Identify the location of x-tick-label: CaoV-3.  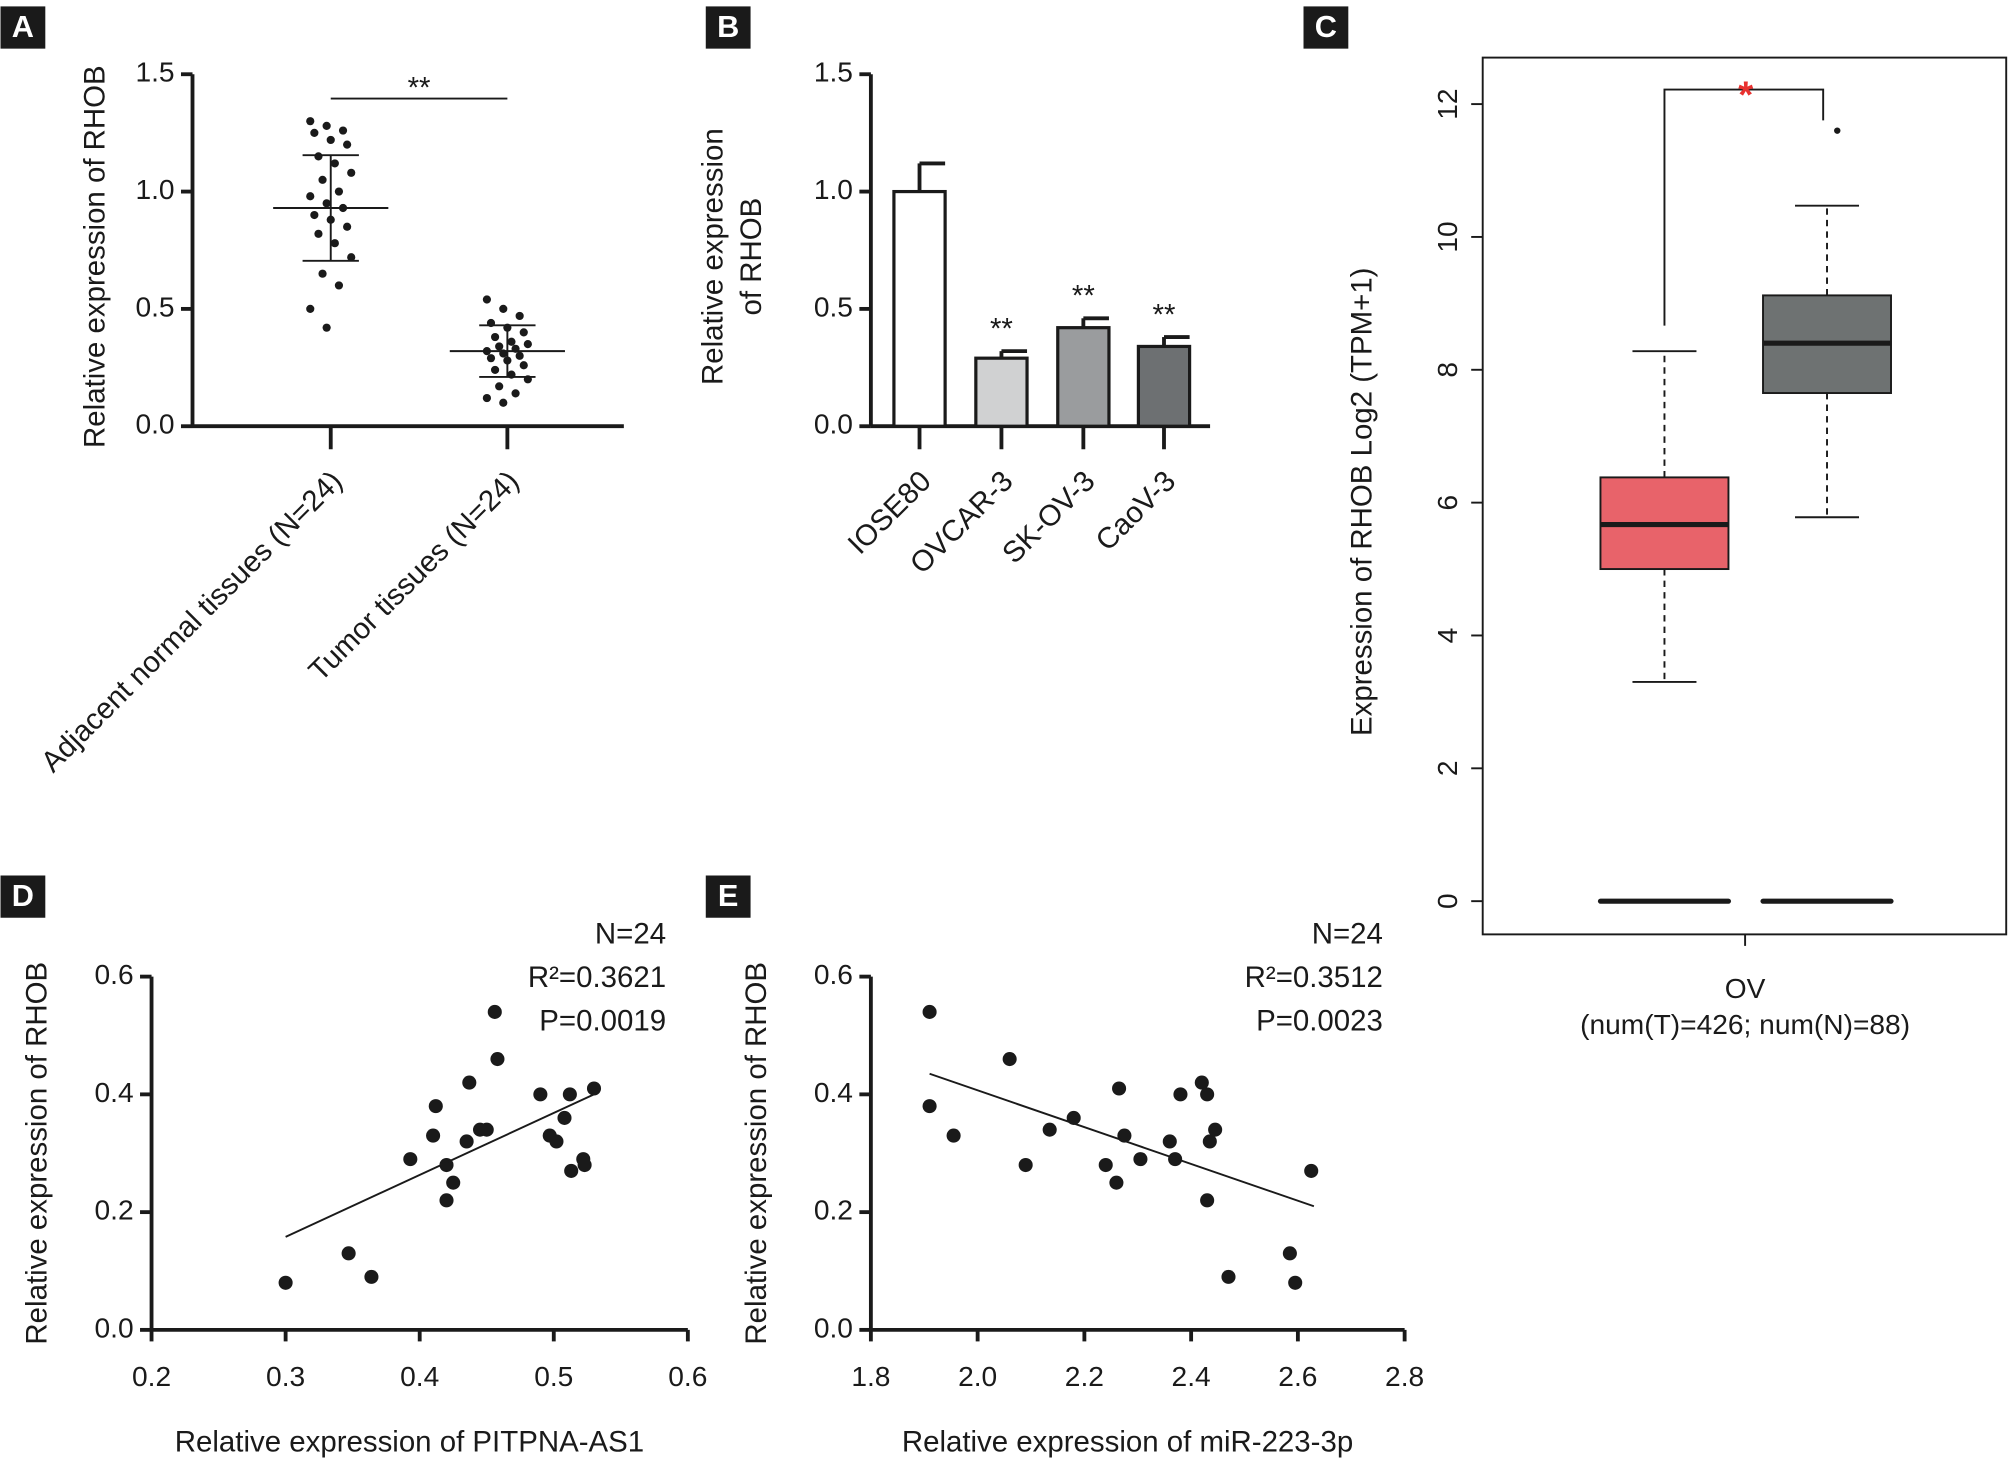
(1135, 511).